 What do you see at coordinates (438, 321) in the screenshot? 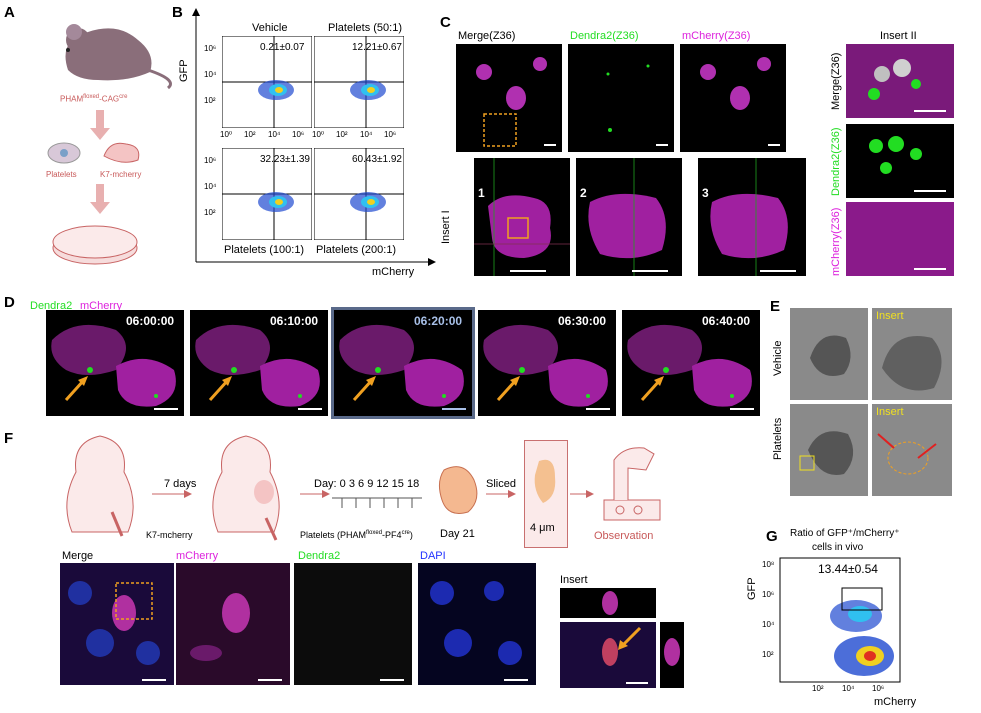
I see `d-timestamp: 06:20:00` at bounding box center [438, 321].